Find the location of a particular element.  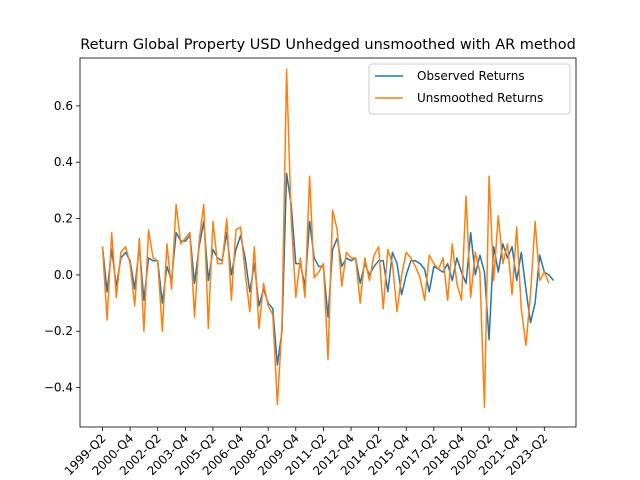

y-axis: −0.4 −0.2 0.0 0.2 0.4 0.6 is located at coordinates (62, 247).